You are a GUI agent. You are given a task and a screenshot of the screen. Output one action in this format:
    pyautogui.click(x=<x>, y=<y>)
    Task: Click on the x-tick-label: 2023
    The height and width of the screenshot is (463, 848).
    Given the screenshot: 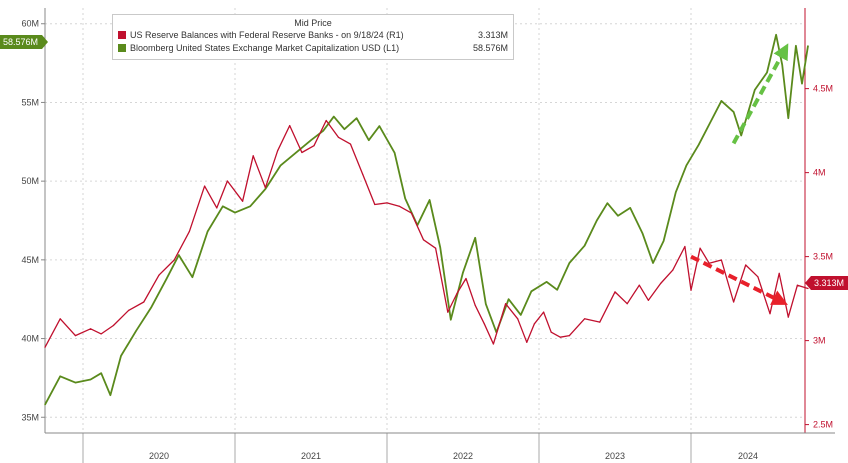 What is the action you would take?
    pyautogui.click(x=615, y=456)
    